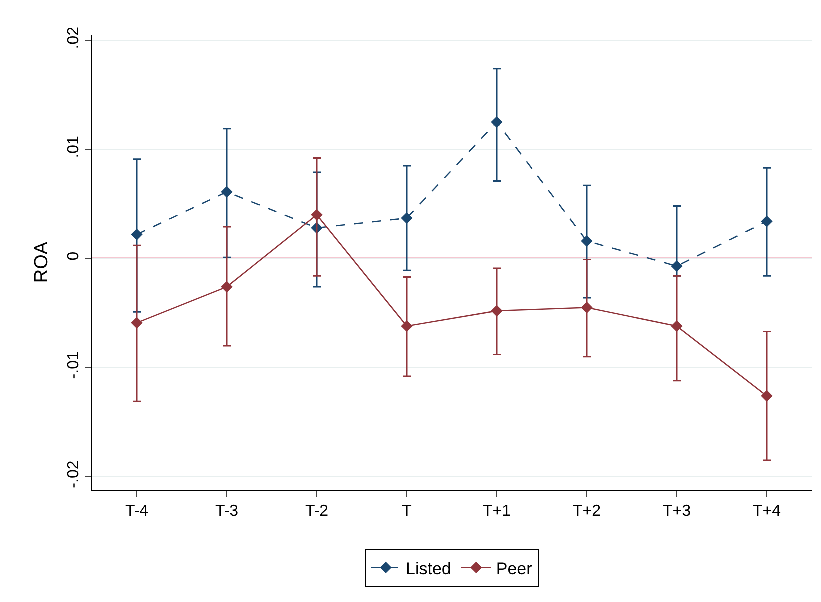 This screenshot has width=821, height=602. Describe the element at coordinates (767, 511) in the screenshot. I see `x-tick-label: T+4` at that location.